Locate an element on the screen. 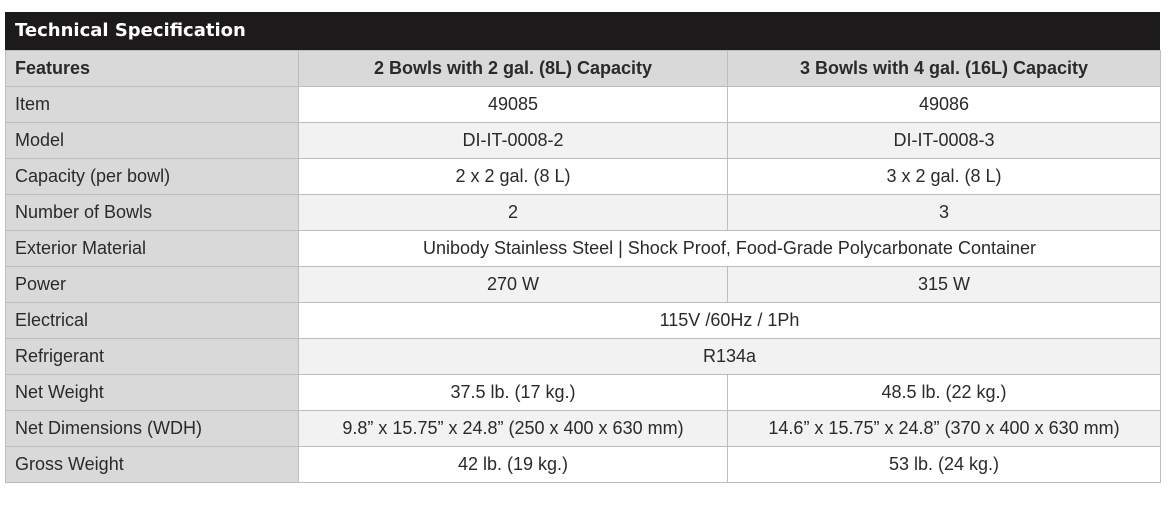  cell-value: 49086 is located at coordinates (944, 104).